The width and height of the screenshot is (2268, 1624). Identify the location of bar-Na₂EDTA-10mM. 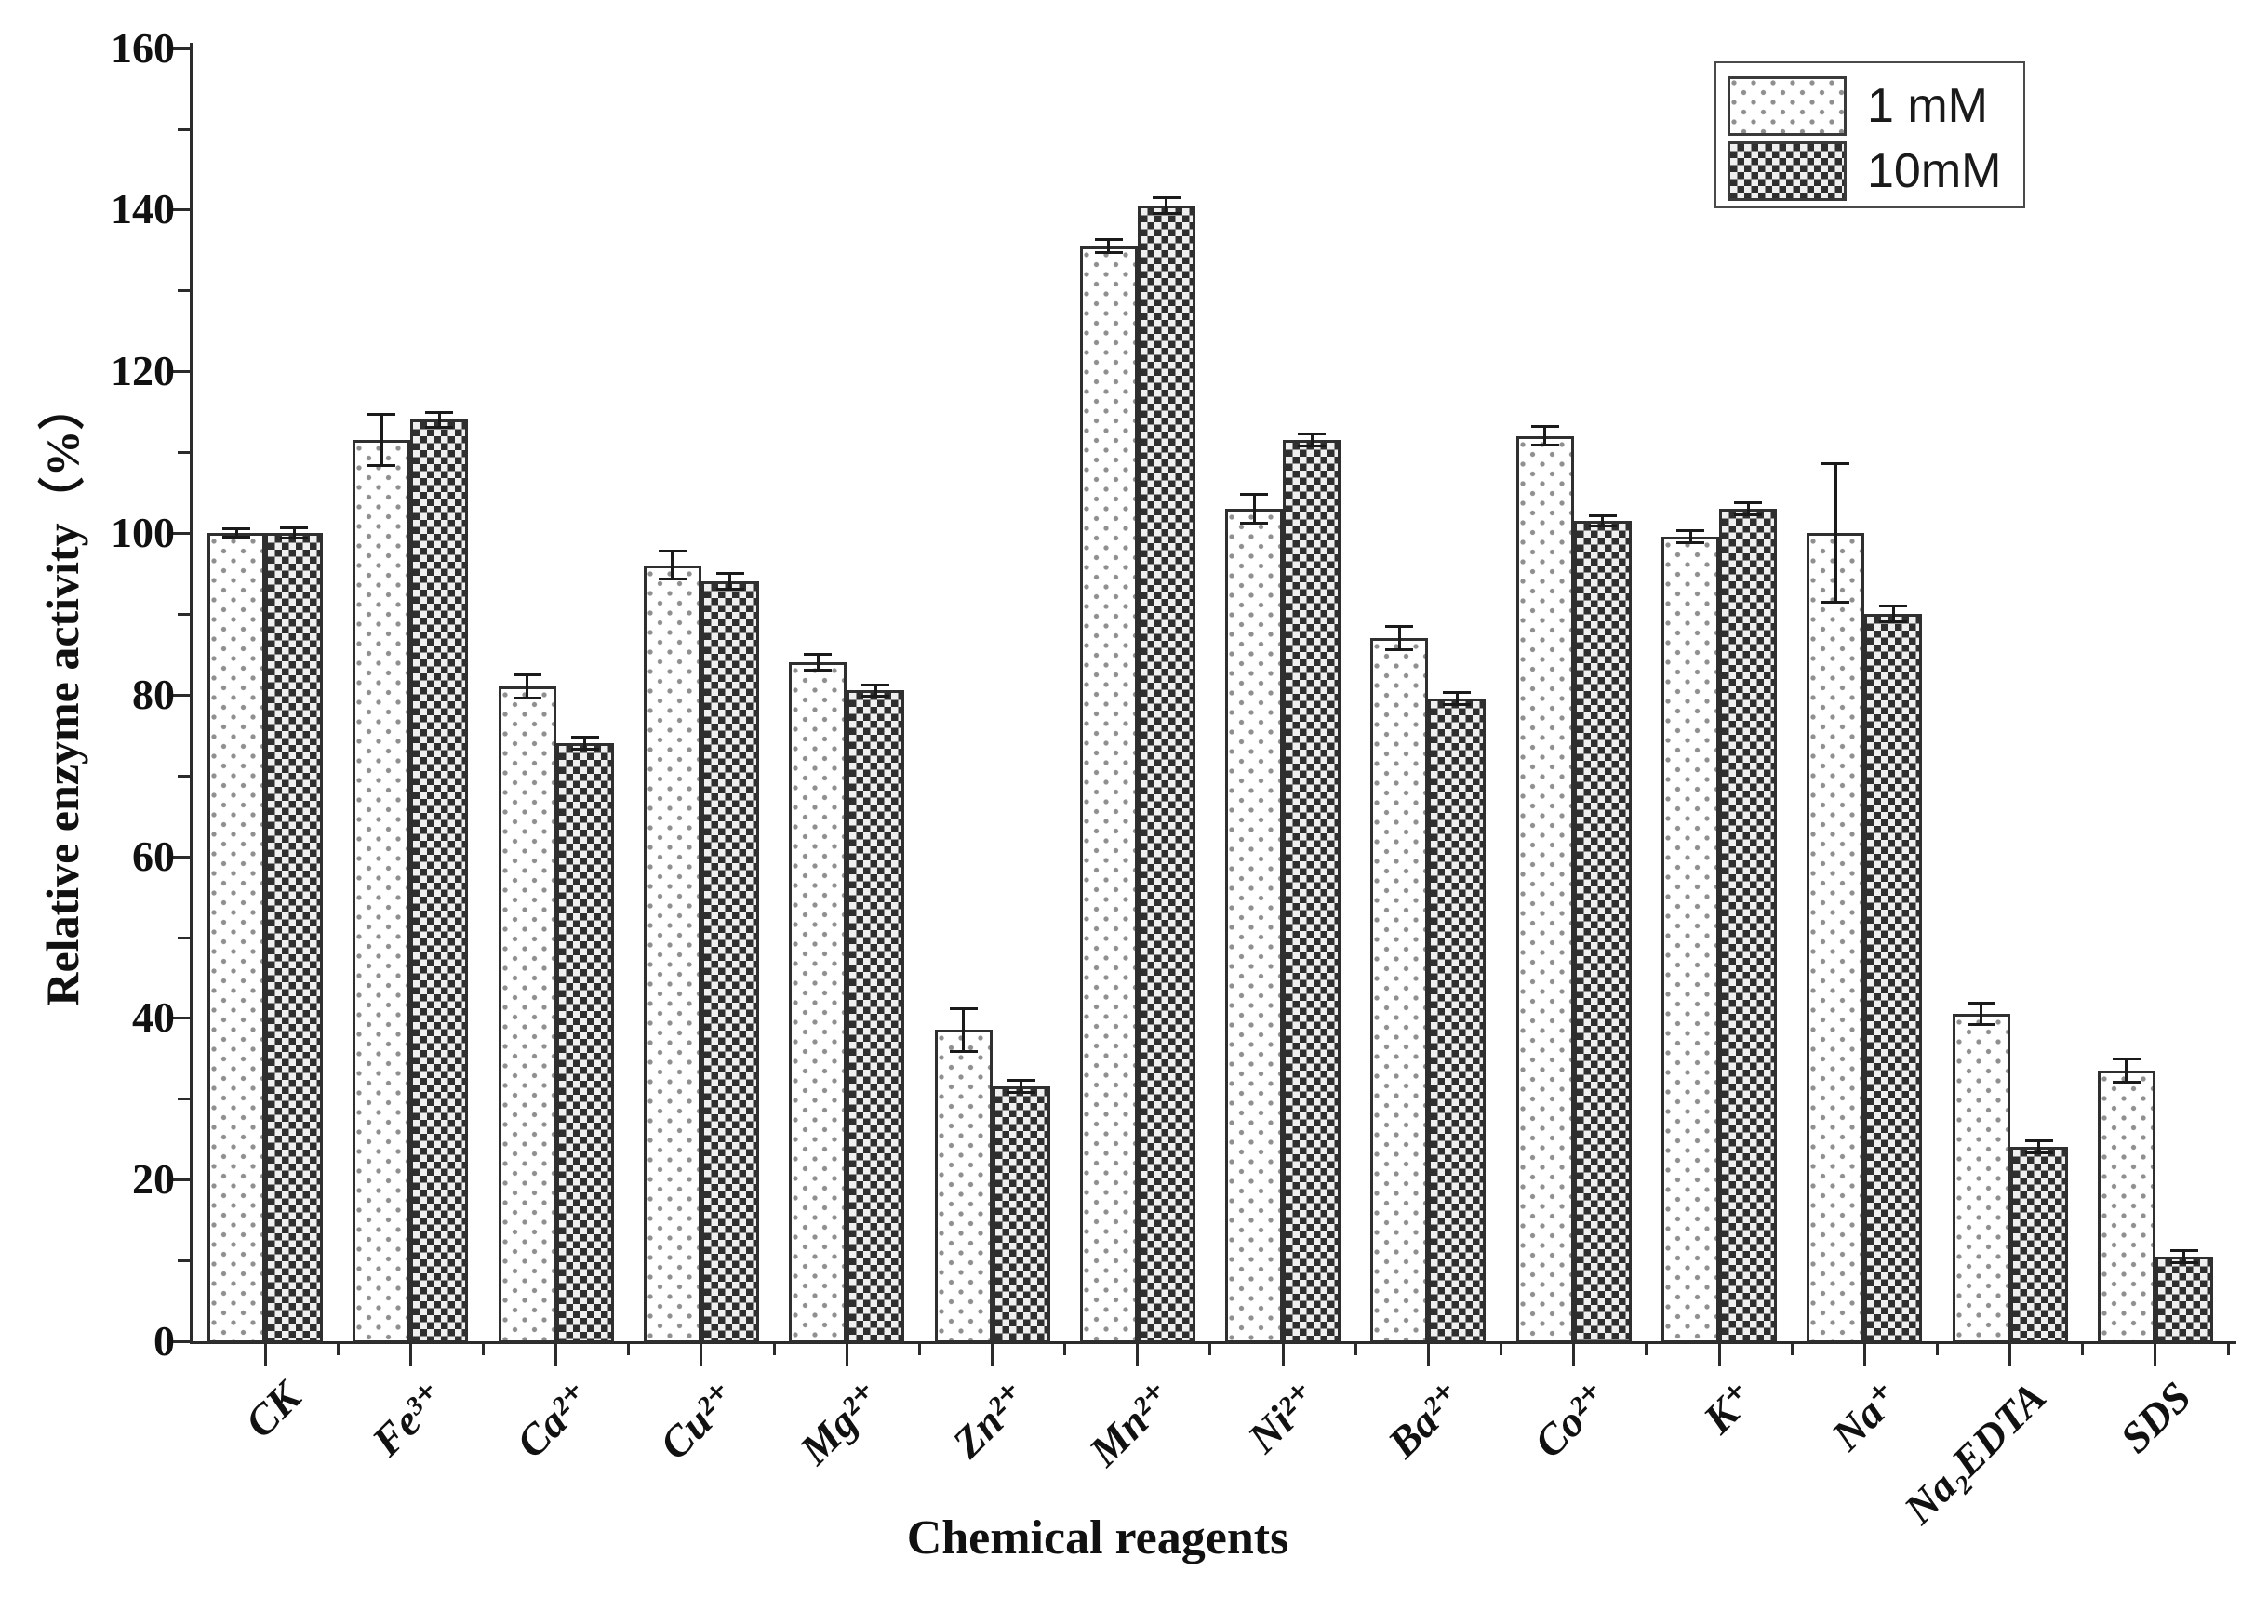
(2039, 1245).